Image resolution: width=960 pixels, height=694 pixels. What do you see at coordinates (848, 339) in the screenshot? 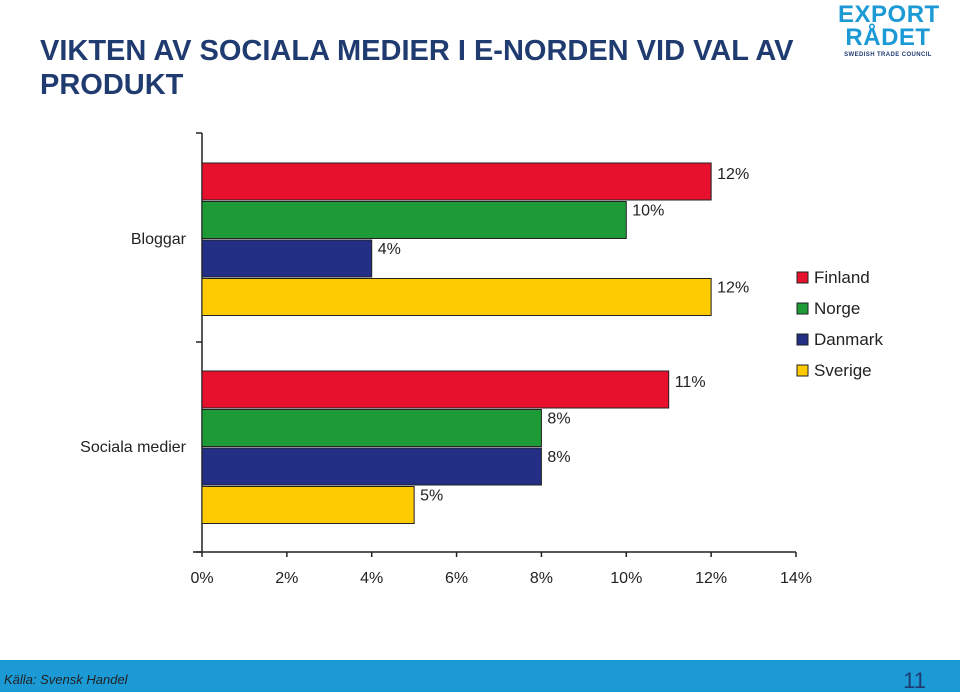
I see `legend-label-danmark: Danmark` at bounding box center [848, 339].